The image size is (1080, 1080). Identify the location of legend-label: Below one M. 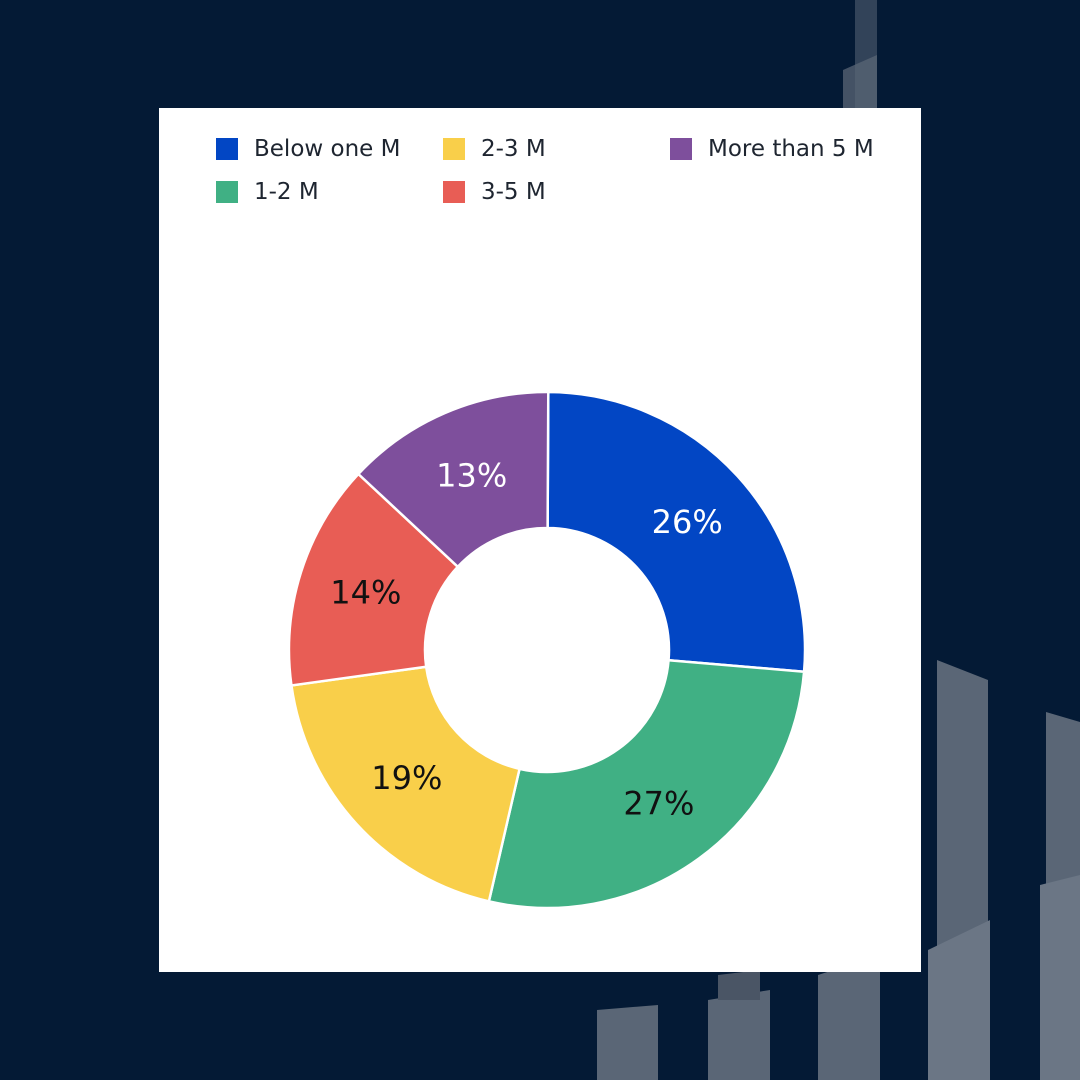
(327, 149).